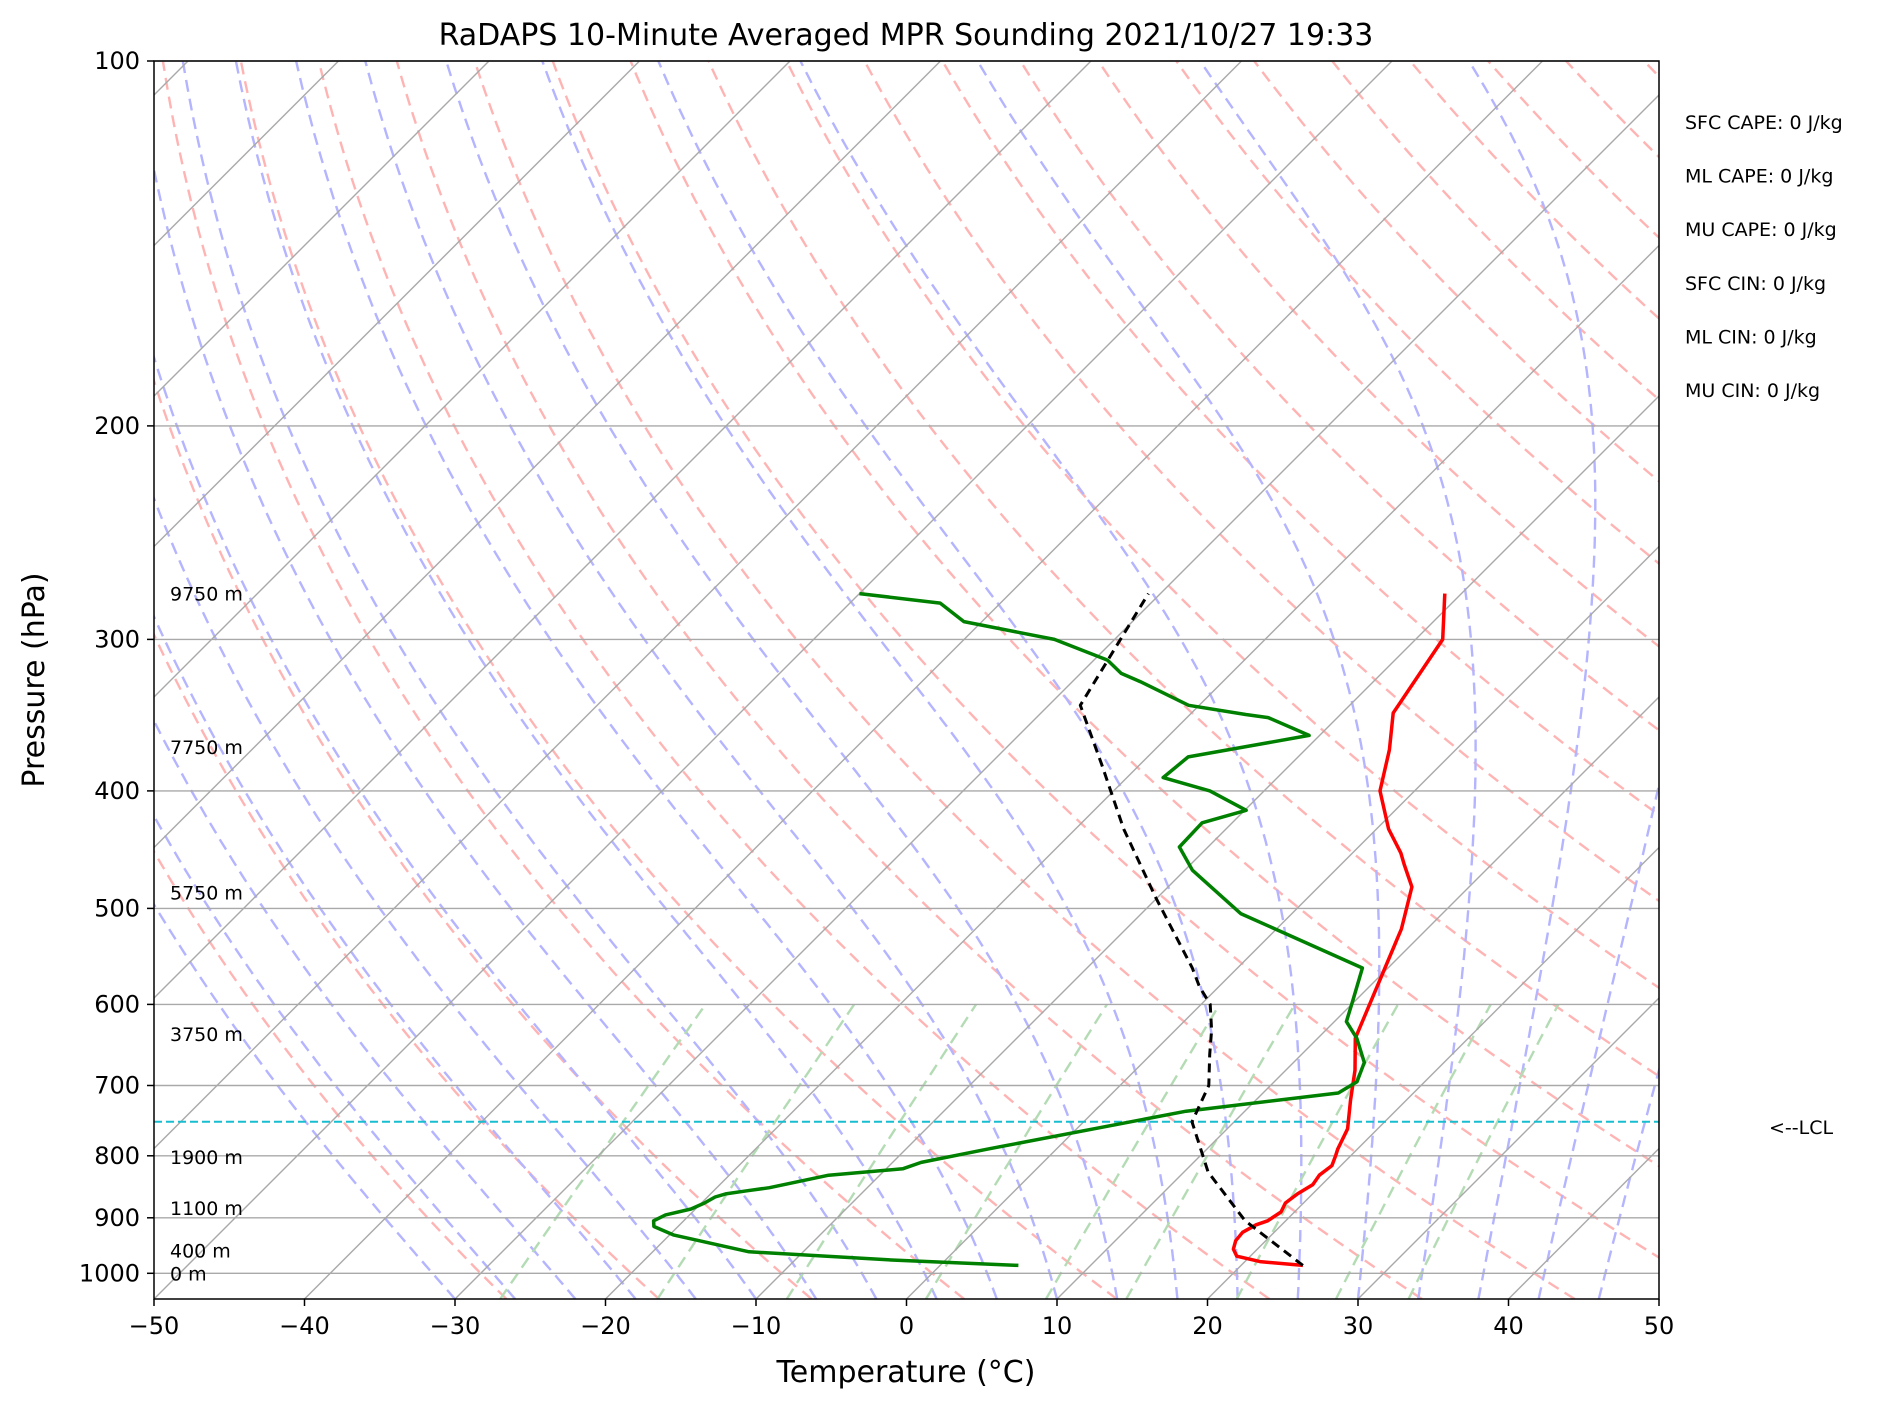 This screenshot has height=1406, width=1882. Describe the element at coordinates (455, 1326) in the screenshot. I see `x-tick-label: −30` at that location.